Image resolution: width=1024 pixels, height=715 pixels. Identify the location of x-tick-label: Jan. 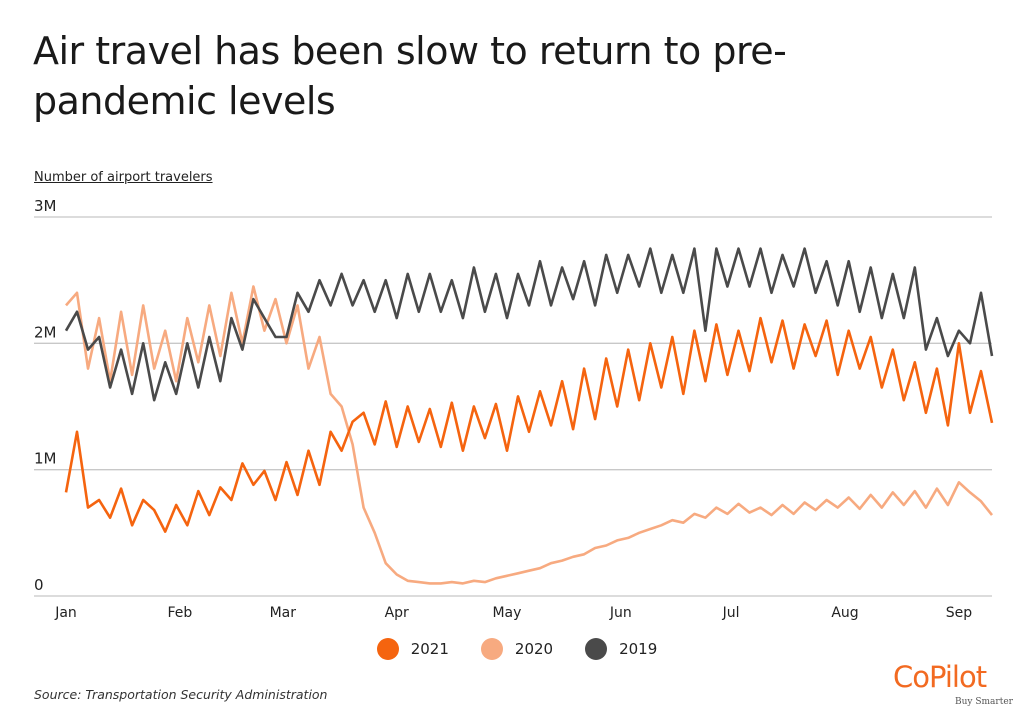
(65, 613).